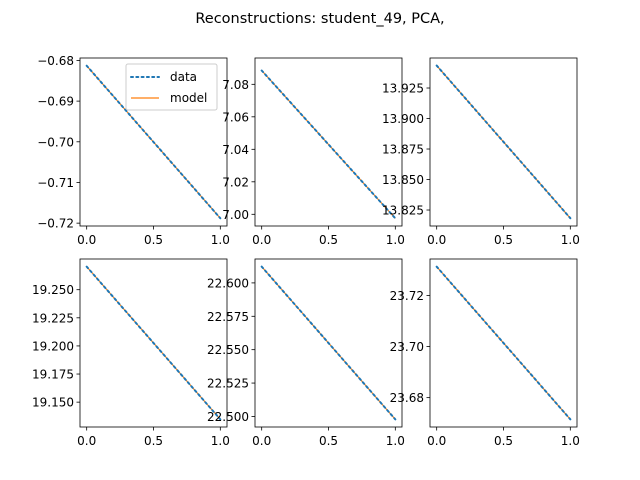 Image resolution: width=640 pixels, height=480 pixels. I want to click on y-tick-label: 19.250, so click(53, 290).